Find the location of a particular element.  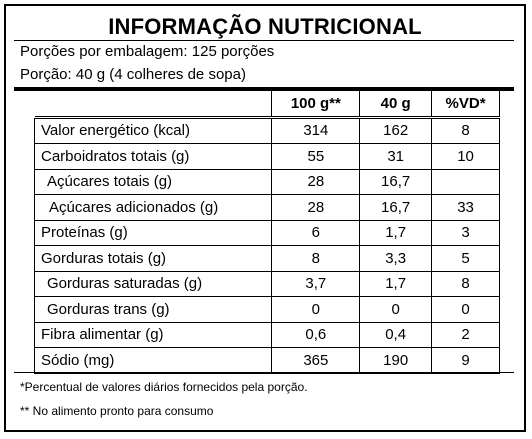

value-vd: 33 is located at coordinates (465, 207).